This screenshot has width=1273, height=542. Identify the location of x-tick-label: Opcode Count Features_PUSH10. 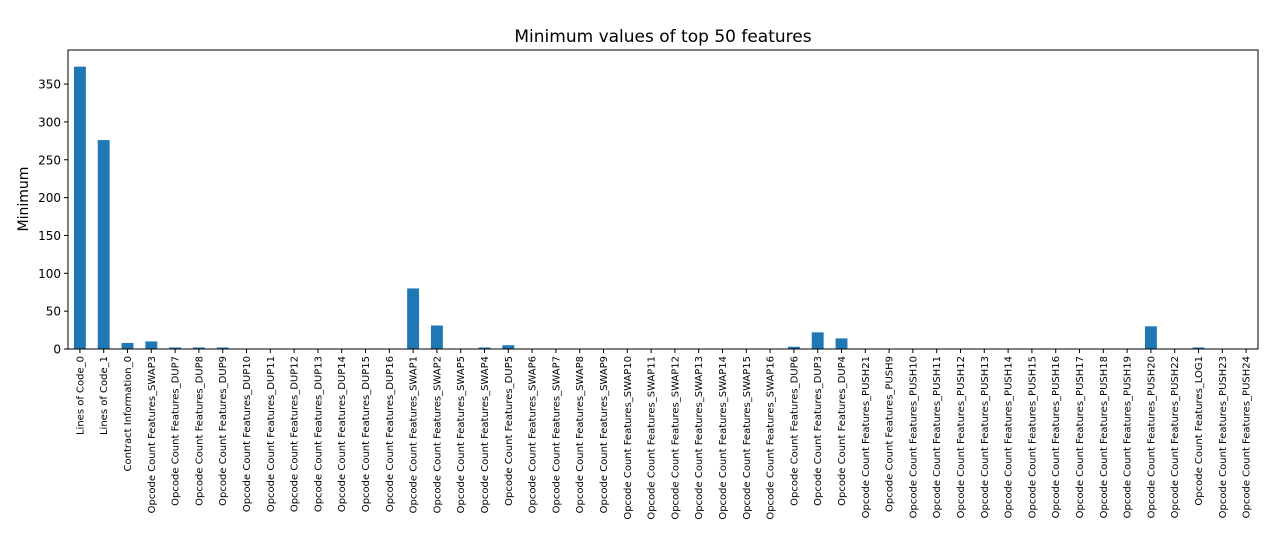
(913, 437).